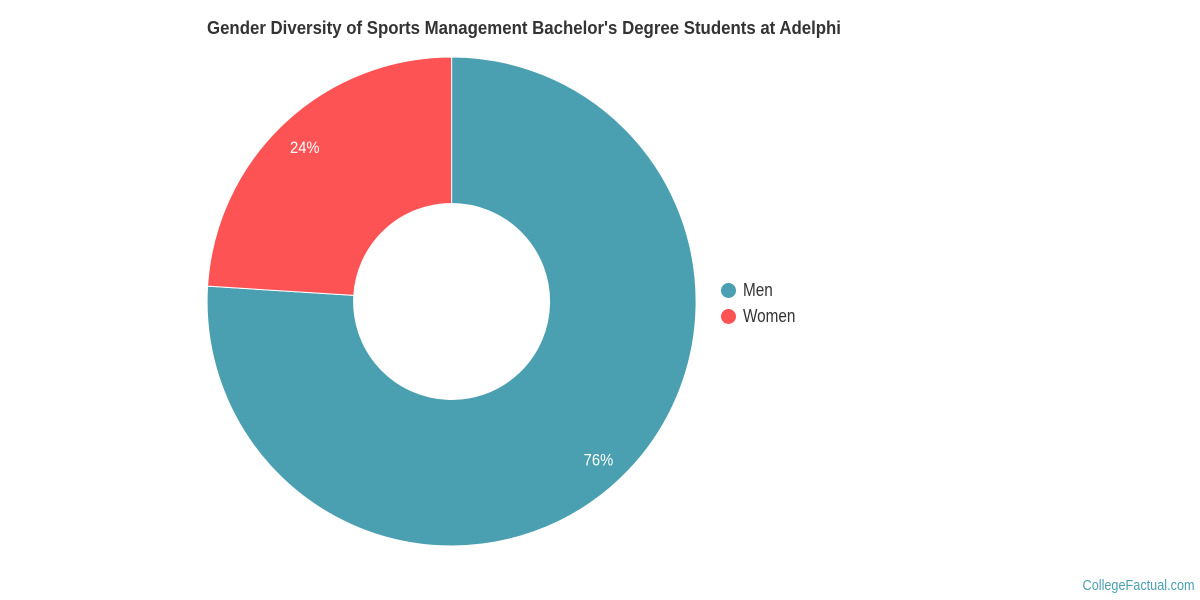 This screenshot has width=1200, height=600. Describe the element at coordinates (758, 289) in the screenshot. I see `legend-label: Men` at that location.